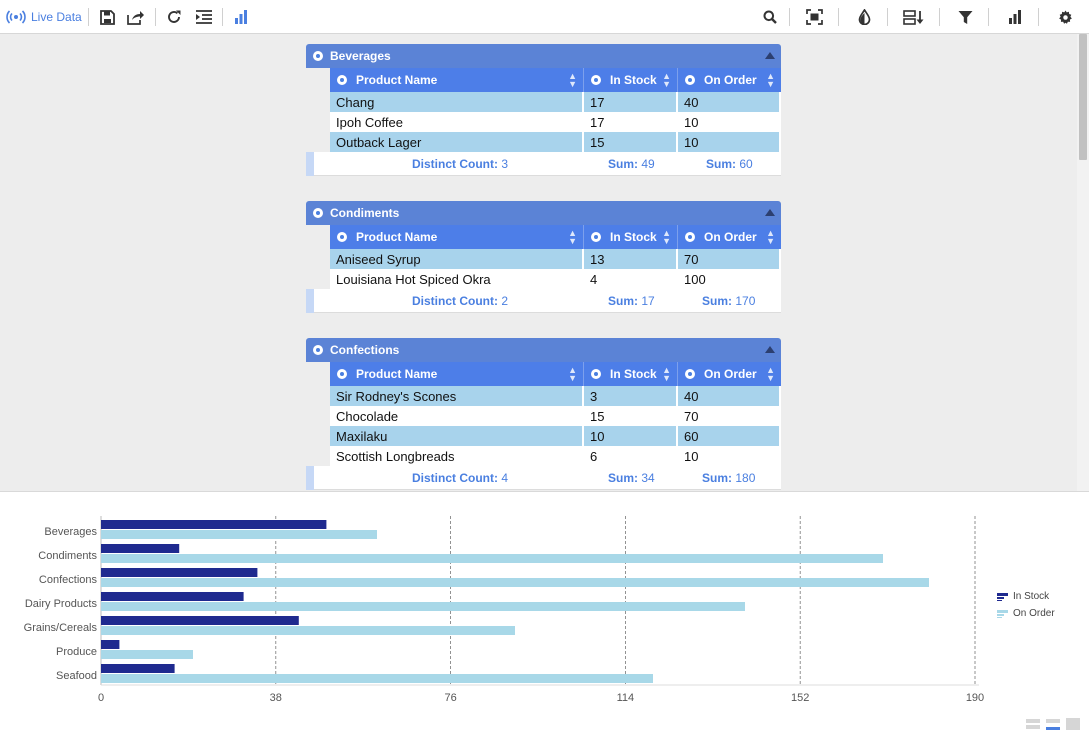 The width and height of the screenshot is (1089, 741). I want to click on table-row: Outback Lager 15 10, so click(555, 142).